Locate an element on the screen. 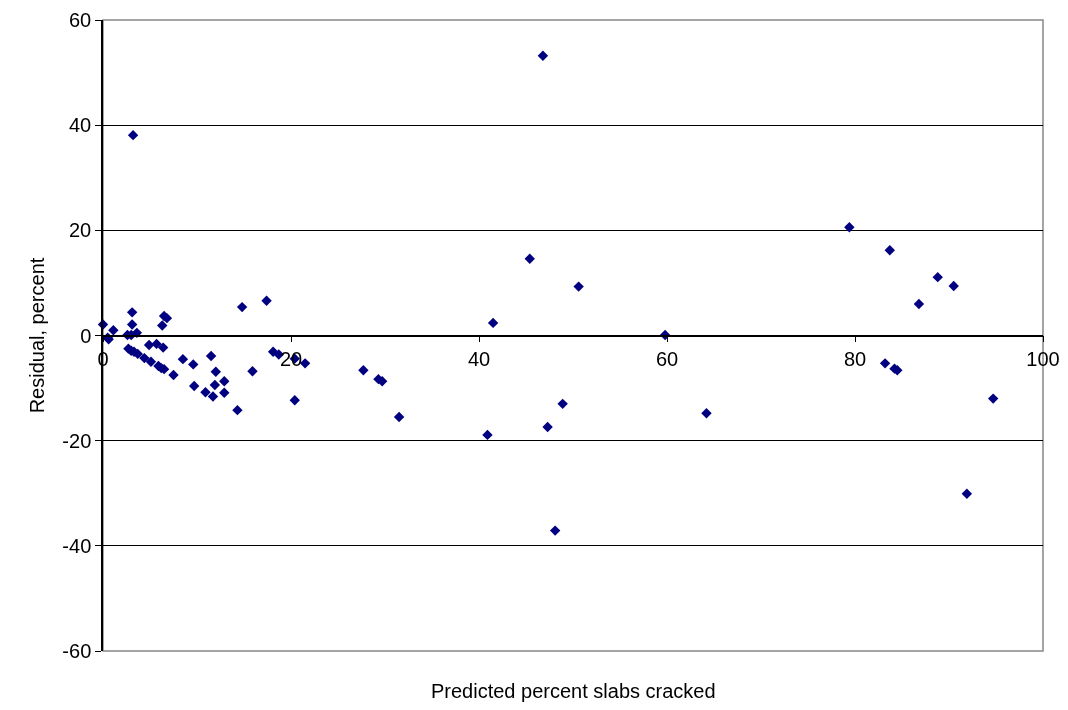  x-tick-label: 100 is located at coordinates (1043, 359).